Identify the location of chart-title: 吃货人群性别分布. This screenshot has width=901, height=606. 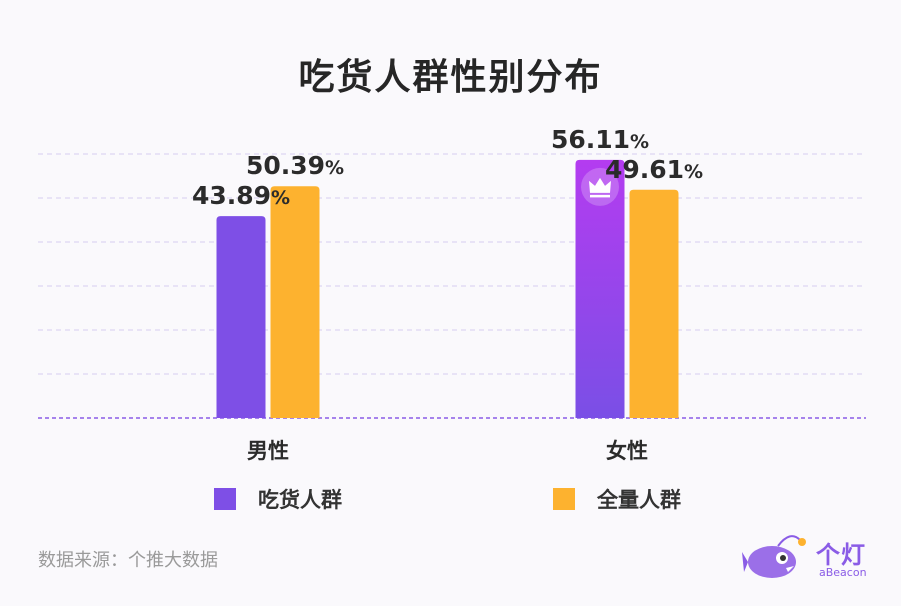
(450, 77).